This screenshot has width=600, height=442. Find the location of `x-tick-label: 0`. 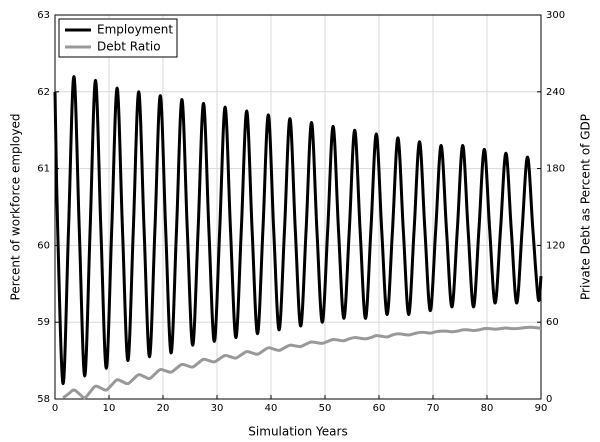

x-tick-label: 0 is located at coordinates (55, 408).